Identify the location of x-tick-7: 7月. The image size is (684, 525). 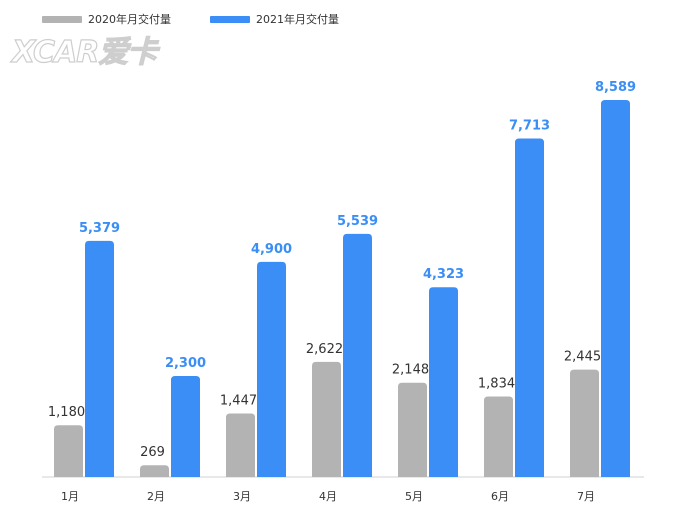
(586, 496).